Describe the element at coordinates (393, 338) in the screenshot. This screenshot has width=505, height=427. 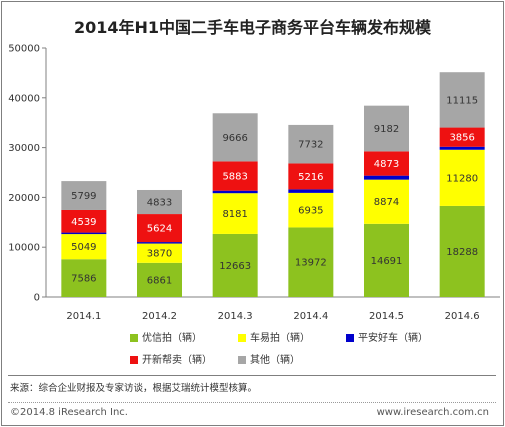
I see `legend-label-pinganhaoche: 平安好车（辆）` at that location.